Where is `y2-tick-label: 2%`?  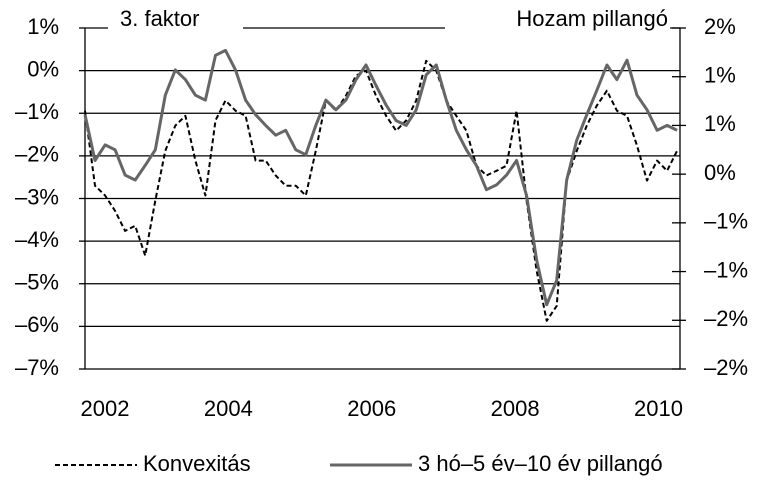 y2-tick-label: 2% is located at coordinates (720, 26).